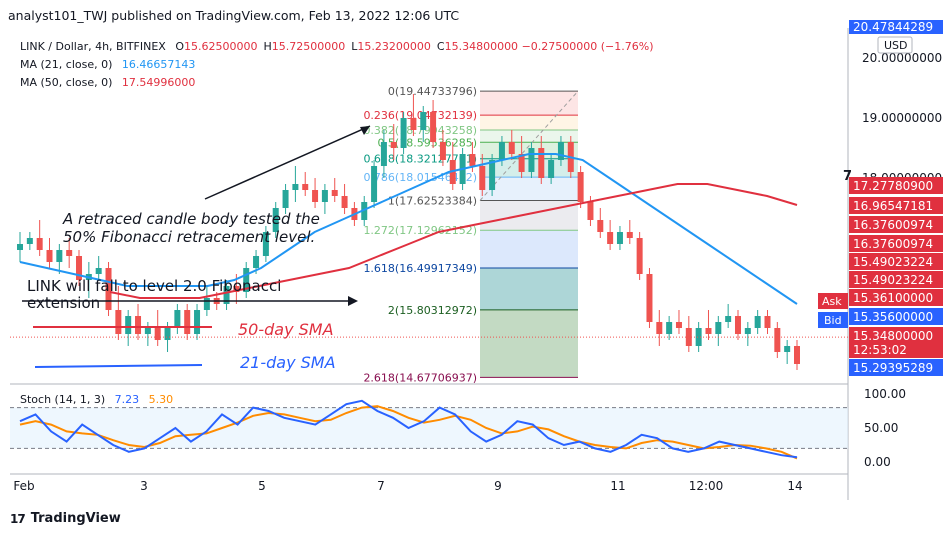 The width and height of the screenshot is (951, 539). Describe the element at coordinates (75, 518) in the screenshot. I see `footer-brand: TradingView` at that location.